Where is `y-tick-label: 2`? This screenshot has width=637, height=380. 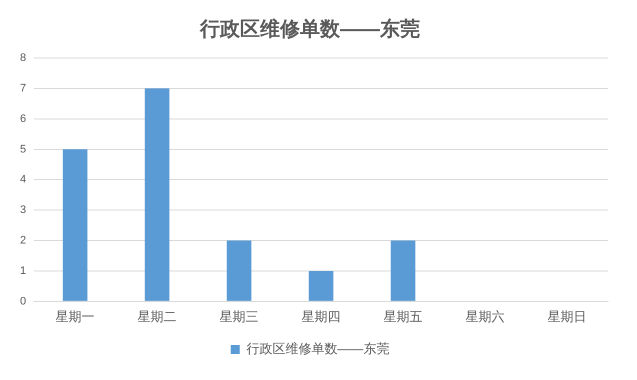 y-tick-label: 2 is located at coordinates (23, 240).